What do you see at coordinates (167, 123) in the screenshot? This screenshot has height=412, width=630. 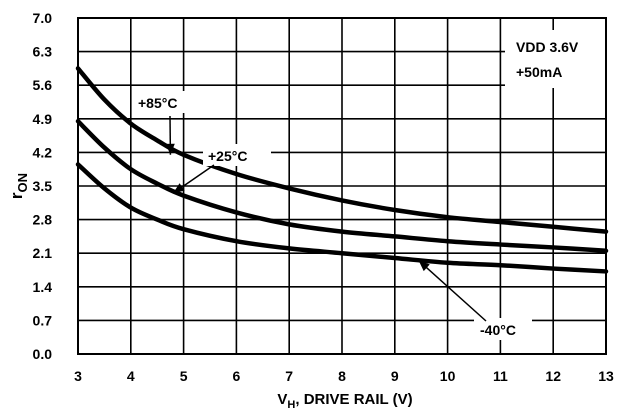 I see `annotation: +85°C` at bounding box center [167, 123].